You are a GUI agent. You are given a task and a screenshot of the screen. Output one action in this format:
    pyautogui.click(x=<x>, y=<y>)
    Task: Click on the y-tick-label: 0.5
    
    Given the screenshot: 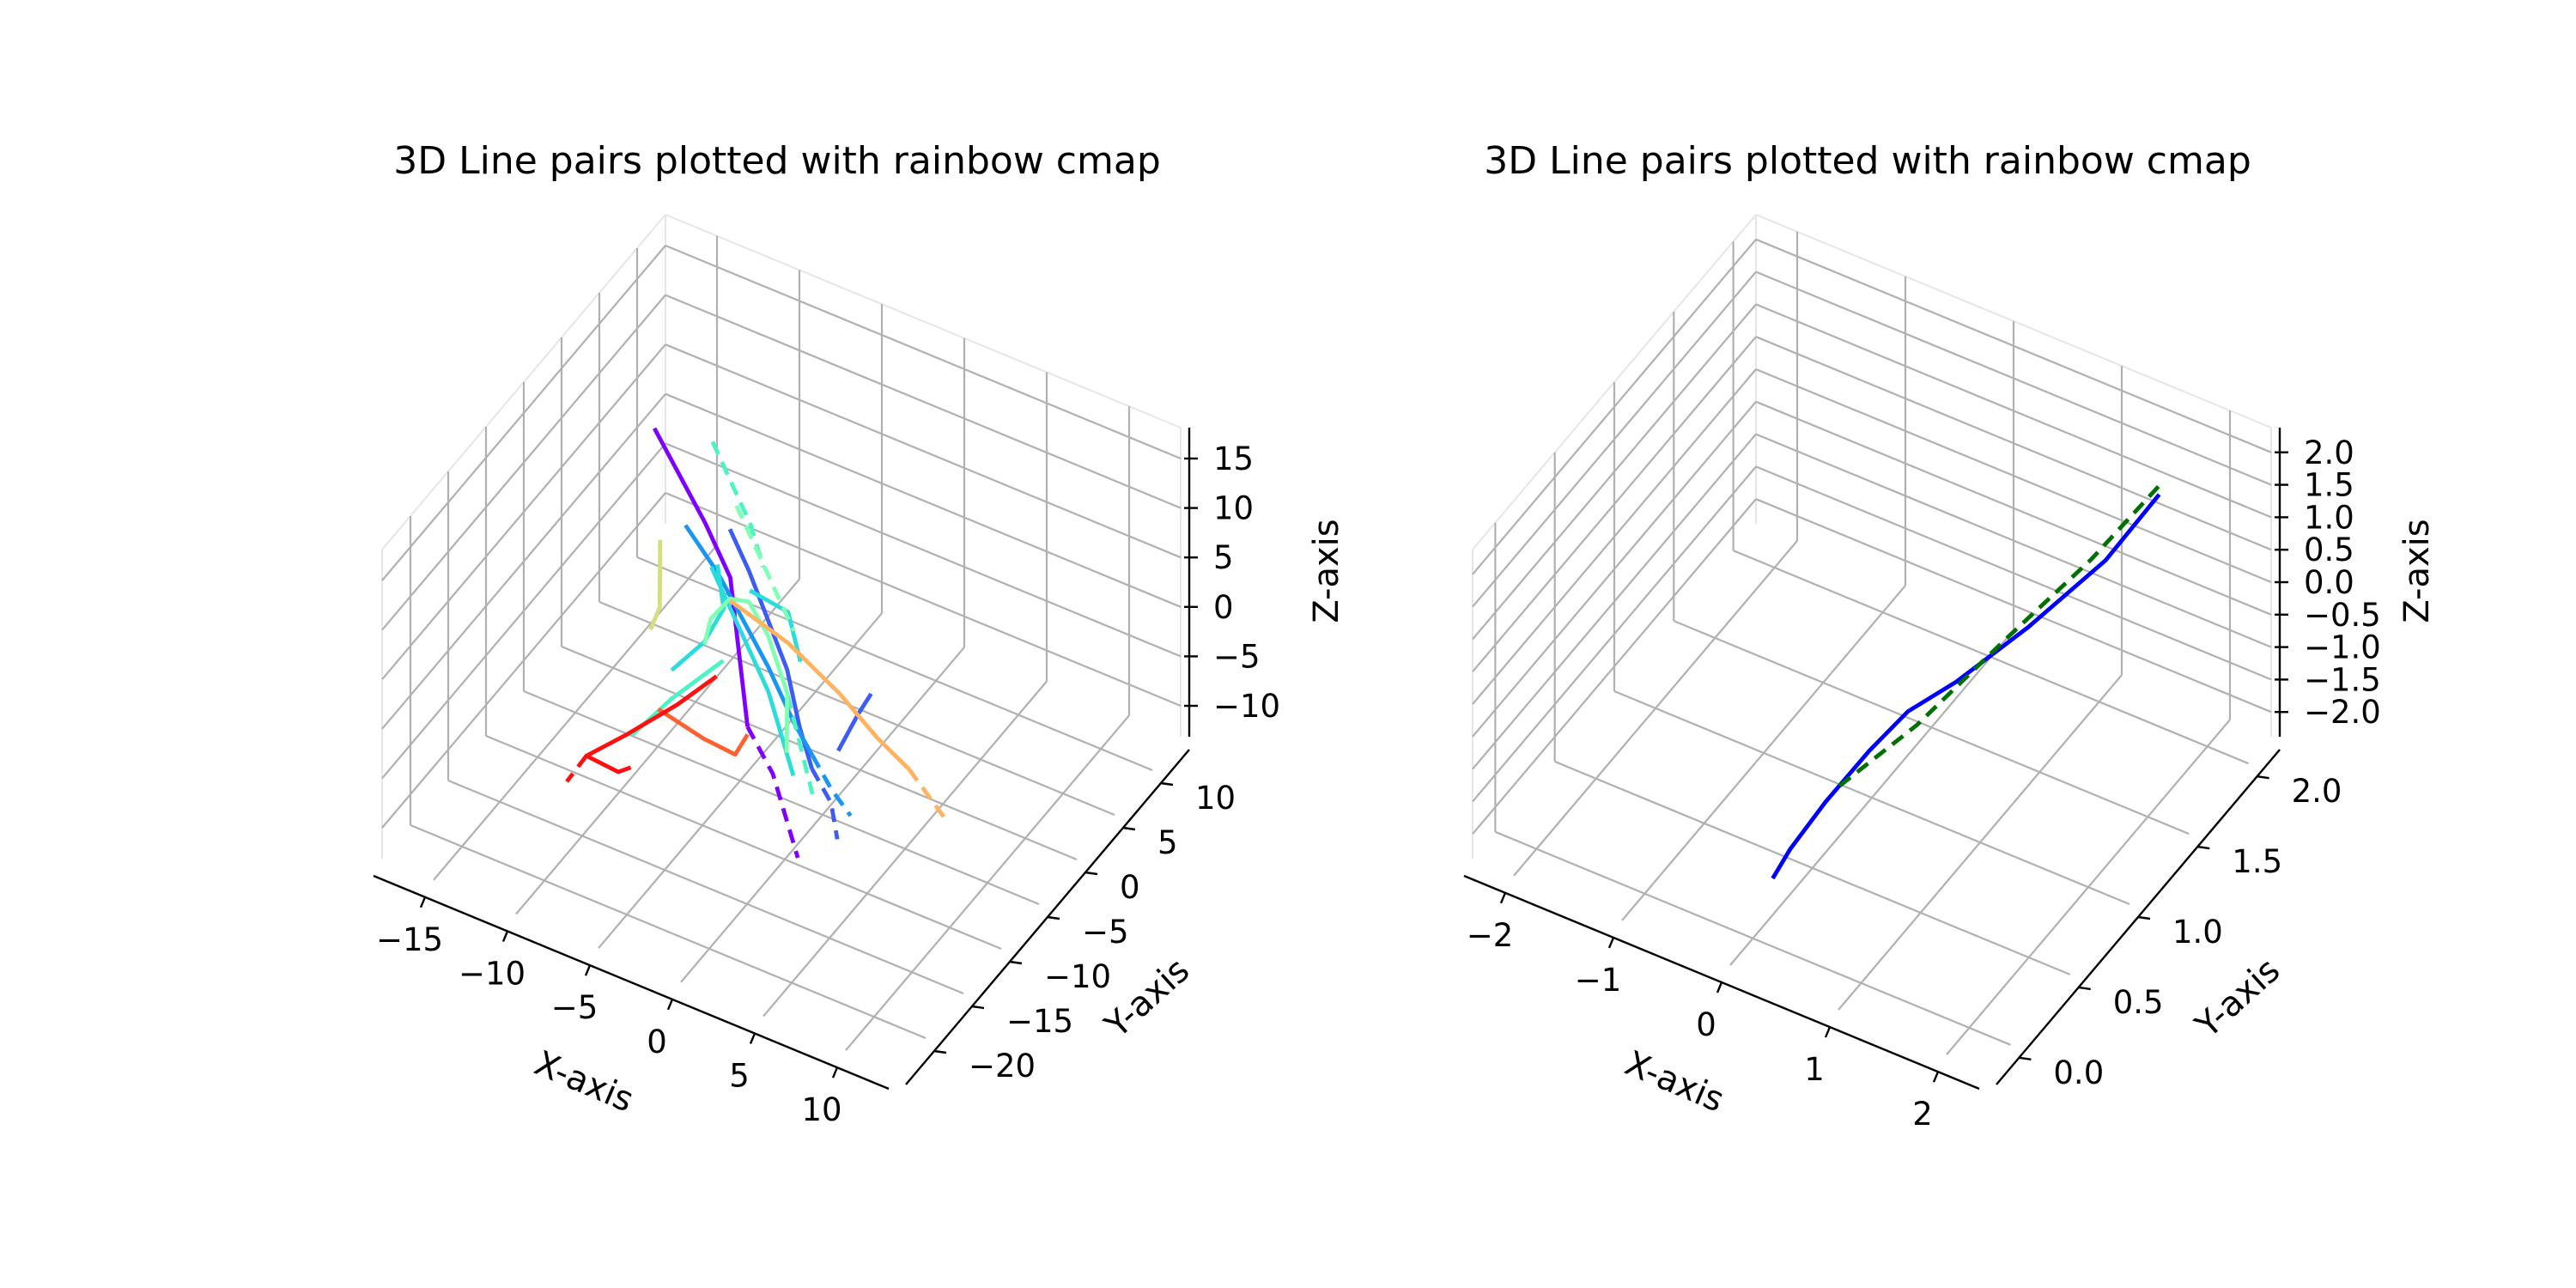 What is the action you would take?
    pyautogui.click(x=2138, y=1002)
    